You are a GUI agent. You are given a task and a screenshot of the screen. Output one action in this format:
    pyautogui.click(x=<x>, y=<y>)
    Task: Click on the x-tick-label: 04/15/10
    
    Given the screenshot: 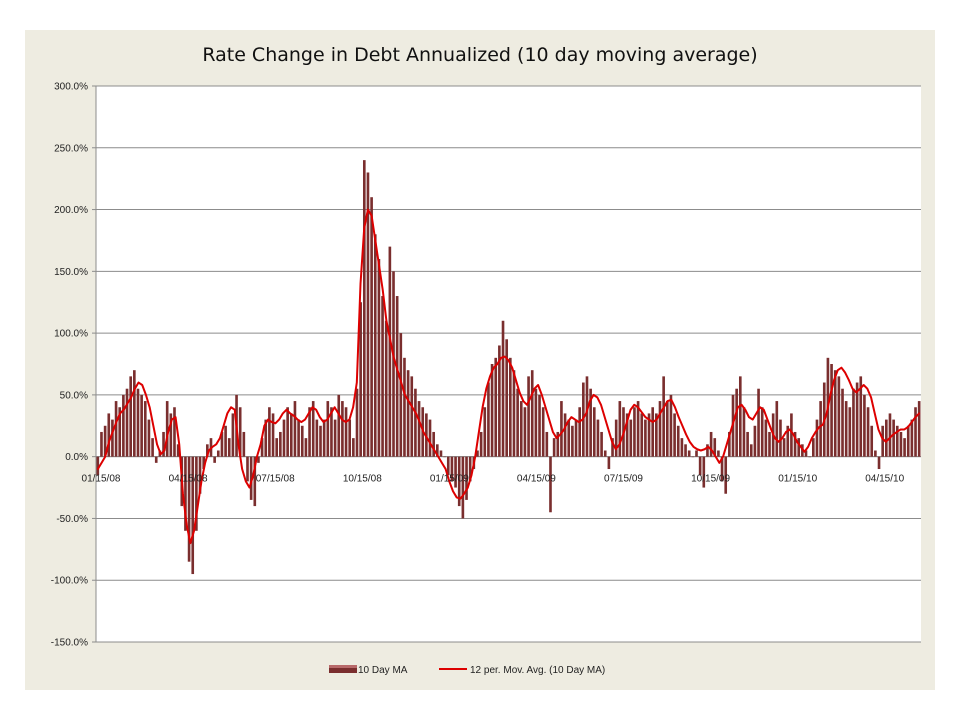 What is the action you would take?
    pyautogui.click(x=884, y=479)
    